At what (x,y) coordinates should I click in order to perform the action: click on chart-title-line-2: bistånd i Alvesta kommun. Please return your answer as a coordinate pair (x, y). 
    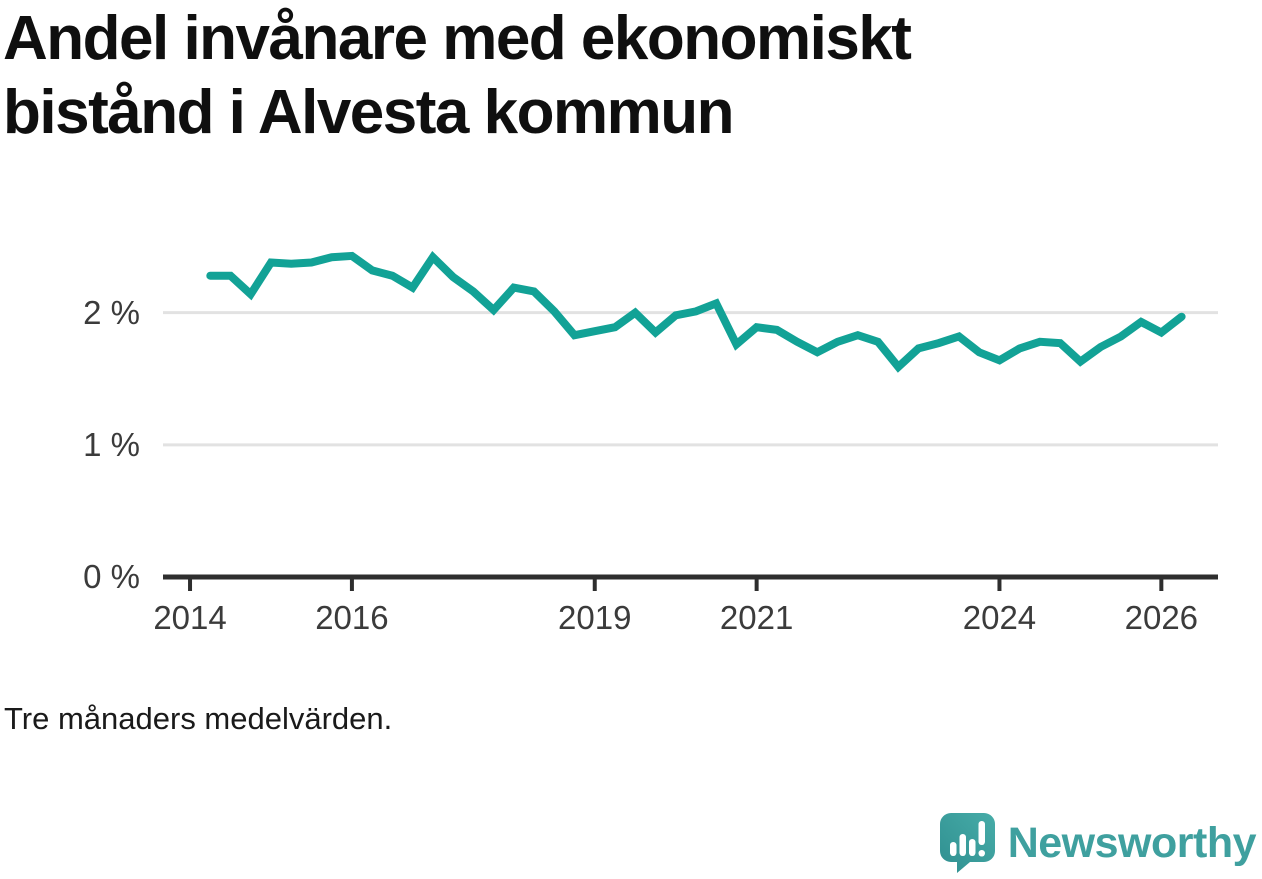
    Looking at the image, I should click on (368, 113).